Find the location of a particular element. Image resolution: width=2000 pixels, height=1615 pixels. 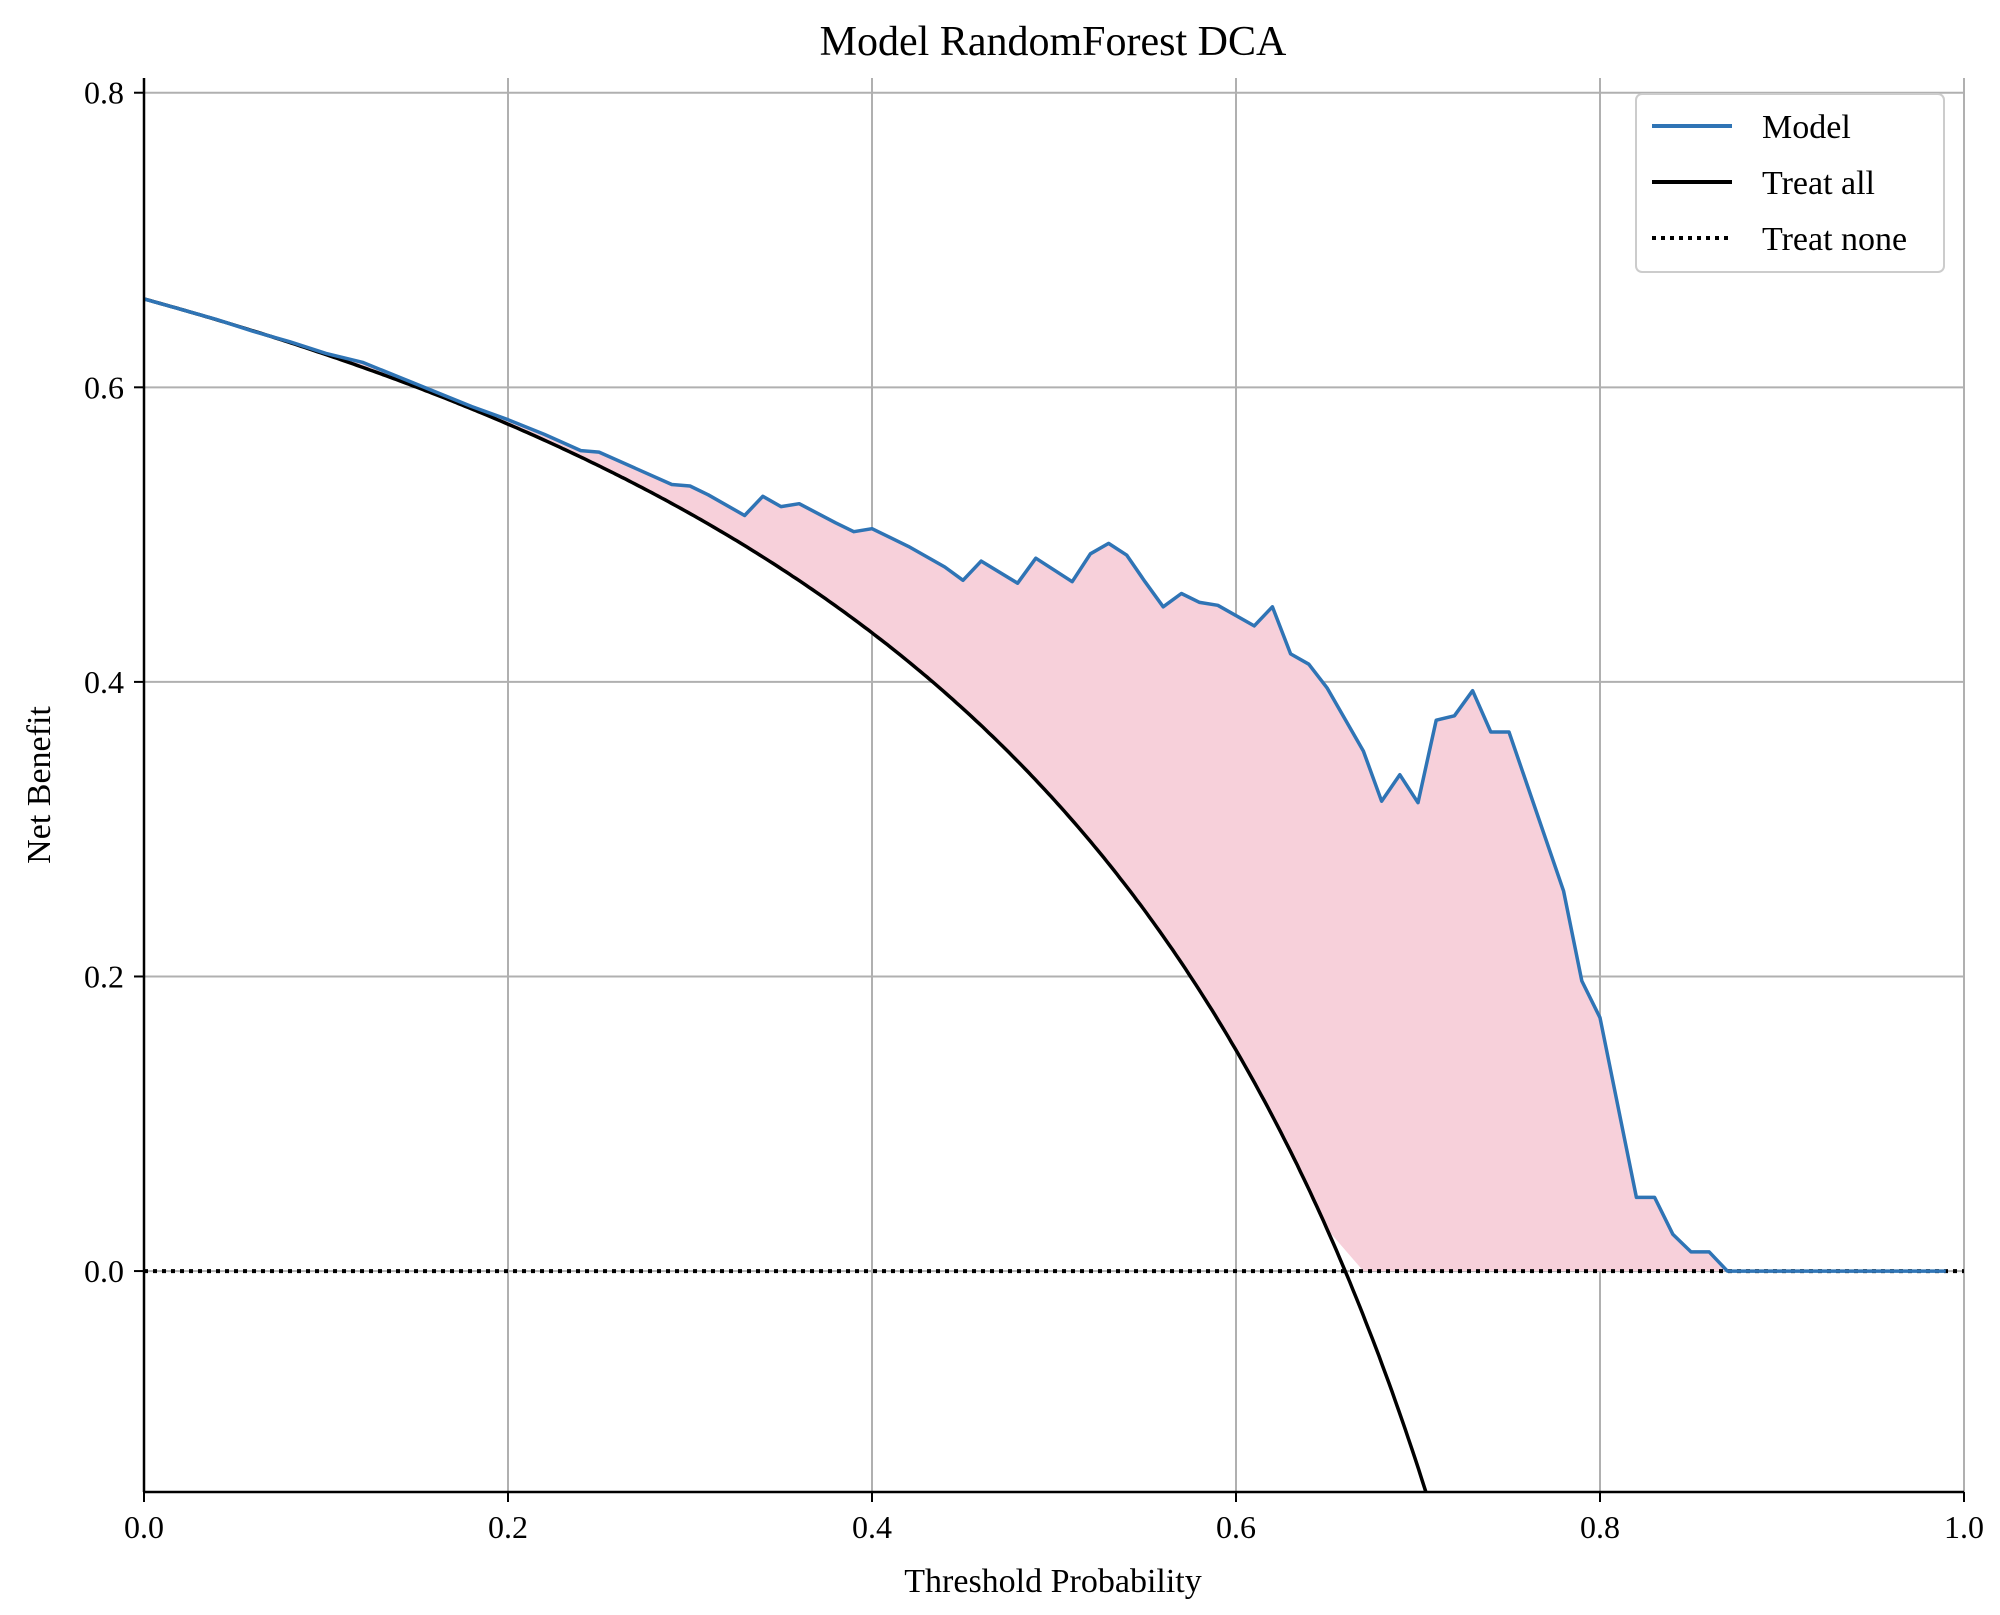

chart-title: Model RandomForest DCA is located at coordinates (1053, 42).